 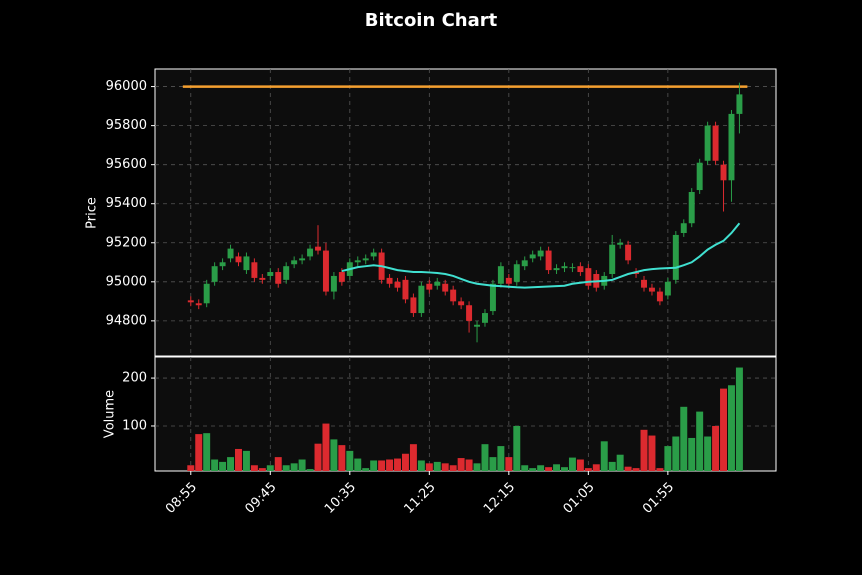 What do you see at coordinates (134, 378) in the screenshot?
I see `y-tick-label: 200` at bounding box center [134, 378].